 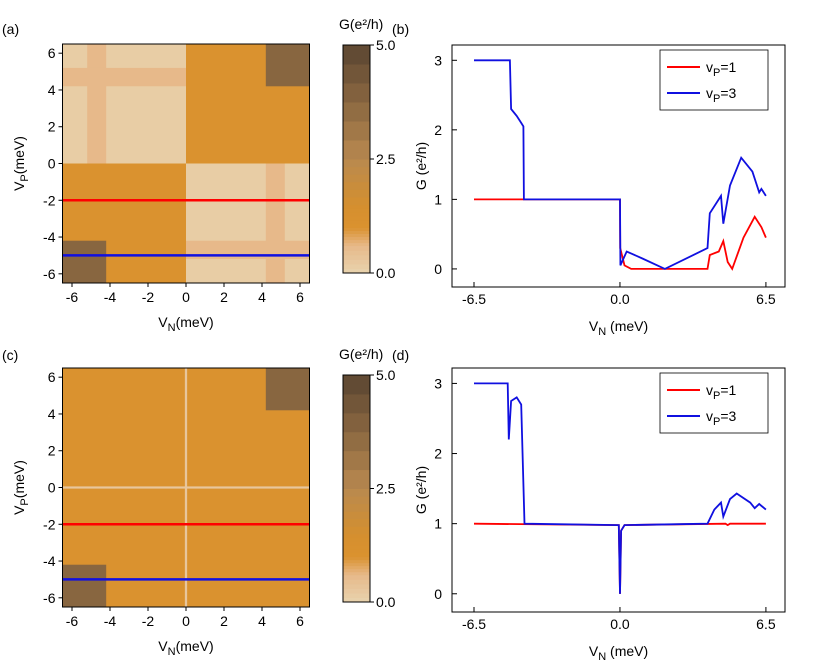 What do you see at coordinates (72, 297) in the screenshot?
I see `x-tick-label: -6` at bounding box center [72, 297].